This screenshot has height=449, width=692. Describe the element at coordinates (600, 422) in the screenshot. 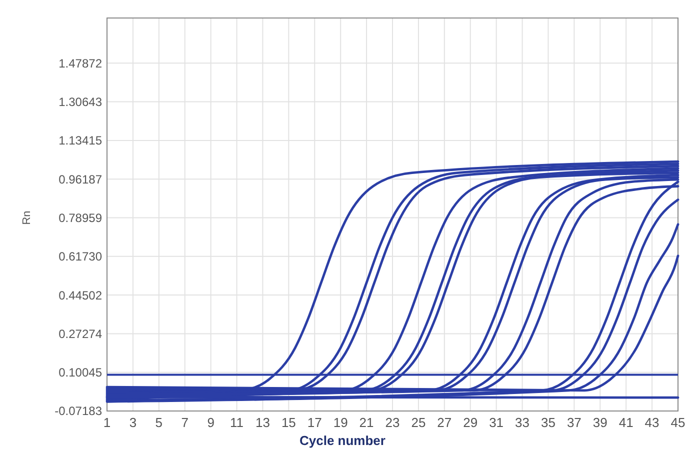

I see `x-tick-label: 39` at that location.